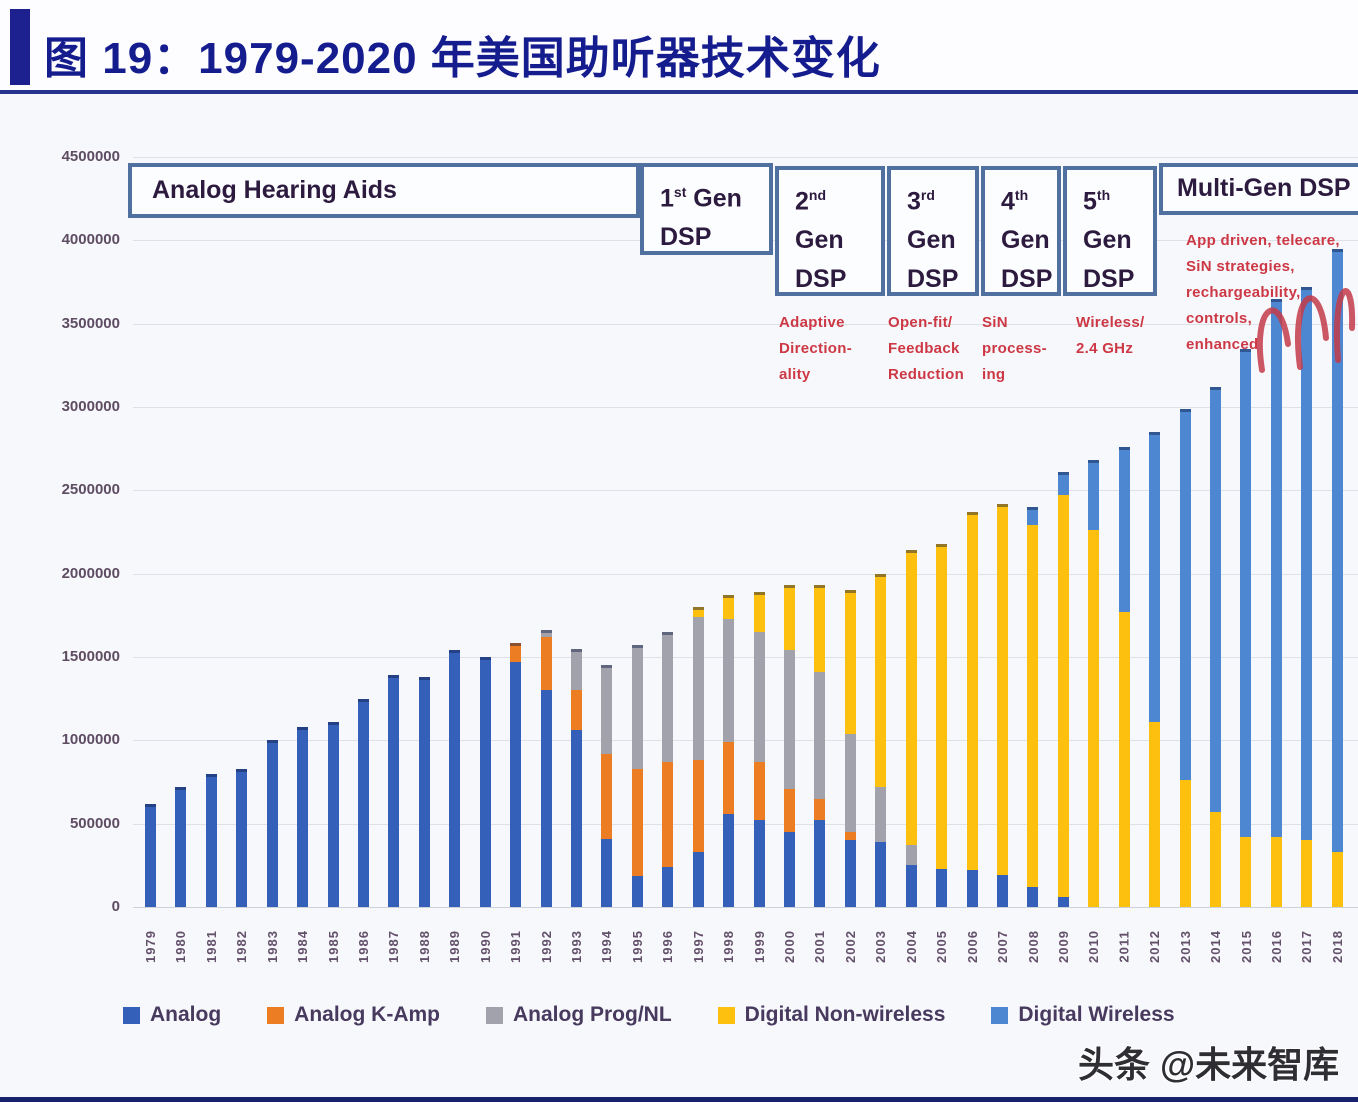 The image size is (1358, 1102). I want to click on x-tick-label-2018: 2018, so click(1337, 946).